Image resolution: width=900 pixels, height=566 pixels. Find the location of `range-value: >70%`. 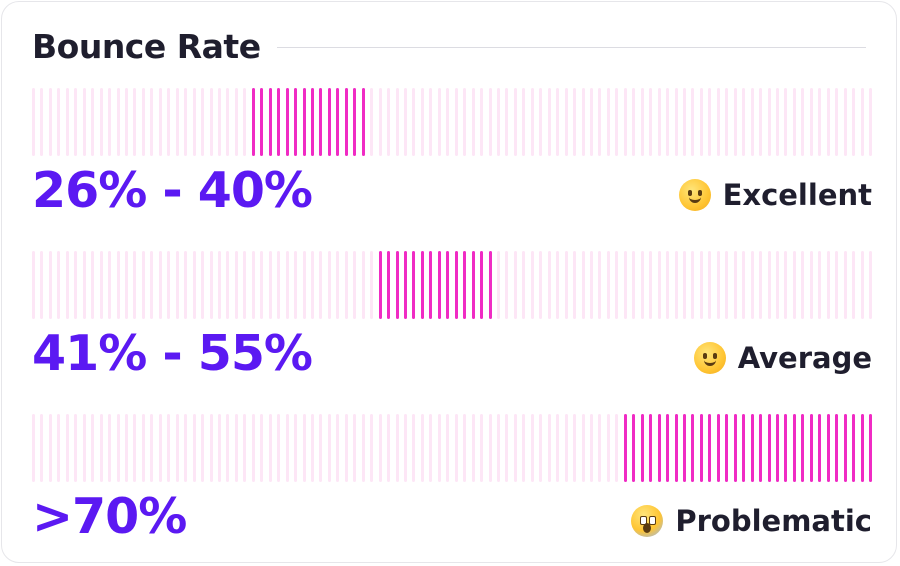

range-value: >70% is located at coordinates (109, 516).